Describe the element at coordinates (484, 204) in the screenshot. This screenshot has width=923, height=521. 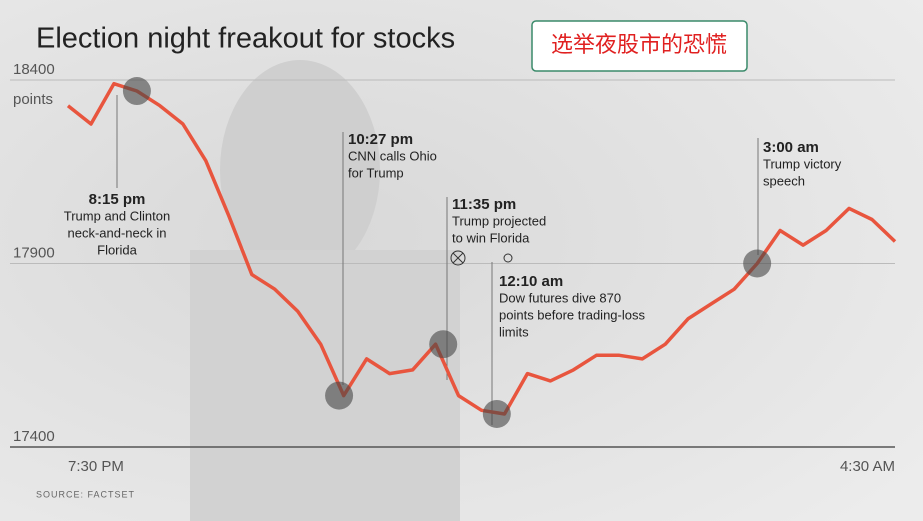
I see `event-time: 11:35 pm` at that location.